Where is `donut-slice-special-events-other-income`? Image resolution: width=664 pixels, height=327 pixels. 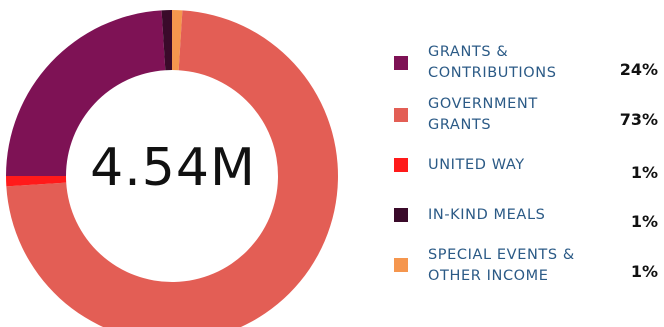 donut-slice-special-events-other-income is located at coordinates (177, 40).